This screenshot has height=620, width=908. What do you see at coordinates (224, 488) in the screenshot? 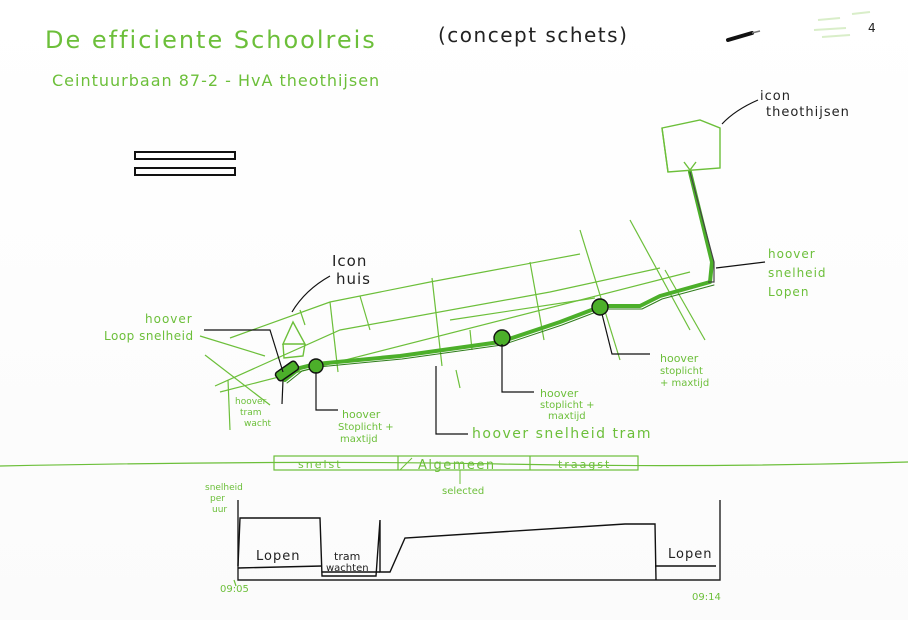
I see `graph-ylabel: snelheid` at bounding box center [224, 488].